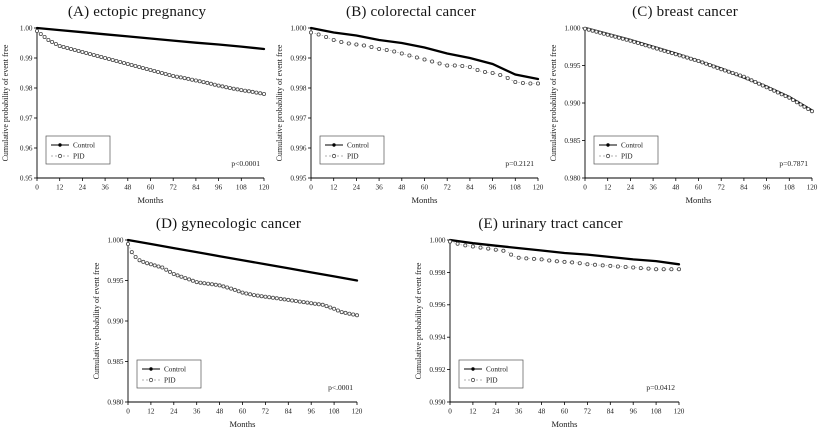  What do you see at coordinates (298, 58) in the screenshot?
I see `y-tick-label: 0.999` at bounding box center [298, 58].